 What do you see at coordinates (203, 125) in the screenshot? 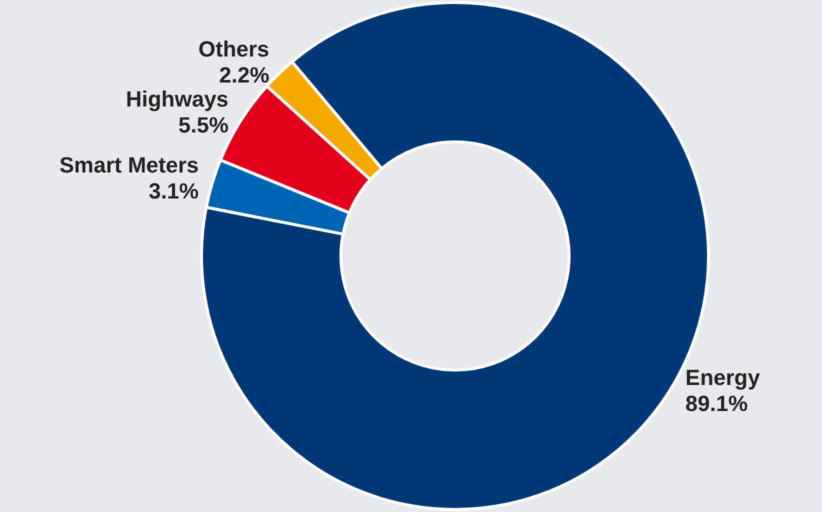
I see `data-label: 5.5%` at bounding box center [203, 125].